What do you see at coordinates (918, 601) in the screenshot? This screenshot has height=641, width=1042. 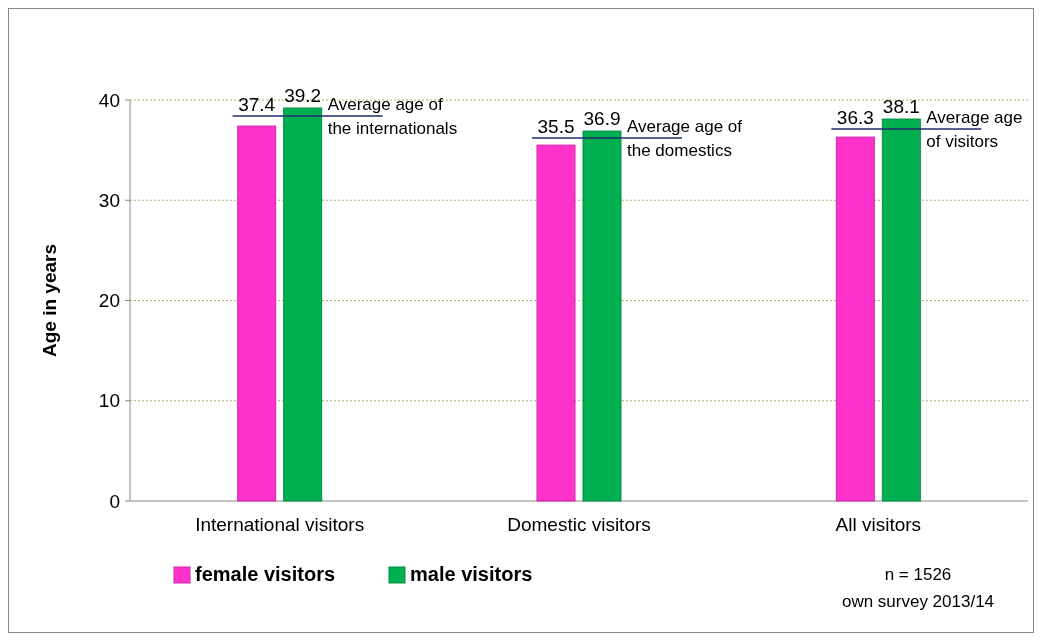 I see `text: own survey 2013/14` at bounding box center [918, 601].